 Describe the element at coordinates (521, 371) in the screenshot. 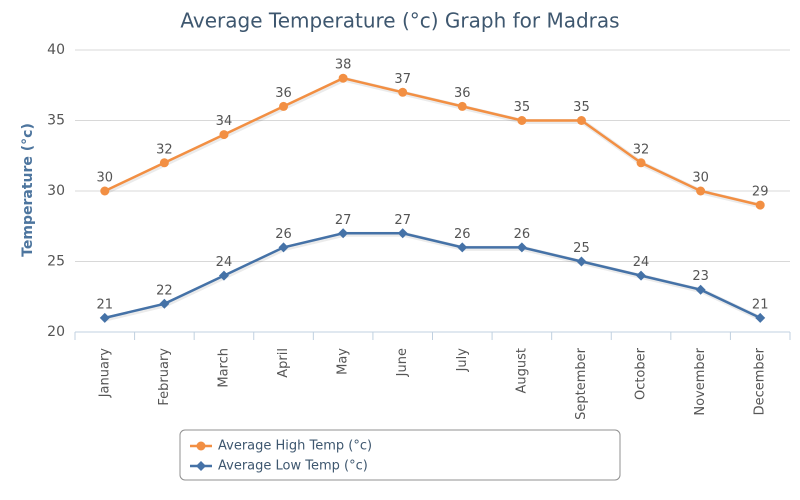

I see `x-tick-label: August` at that location.